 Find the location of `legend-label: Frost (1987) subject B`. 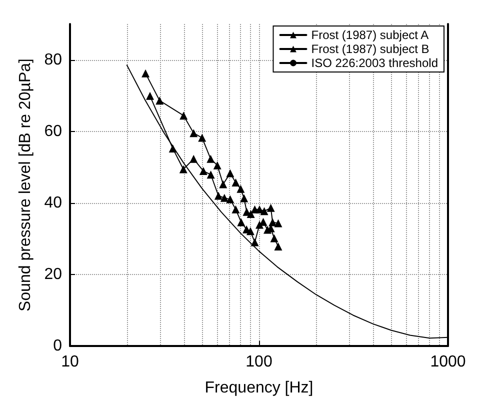

legend-label: Frost (1987) subject B is located at coordinates (370, 49).